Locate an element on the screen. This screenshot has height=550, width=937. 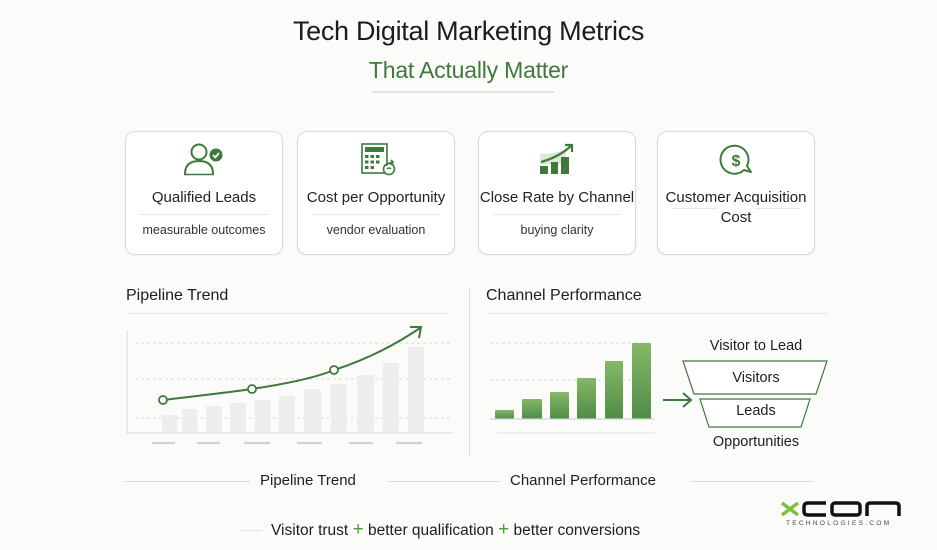
channel-title-rule is located at coordinates (657, 313).